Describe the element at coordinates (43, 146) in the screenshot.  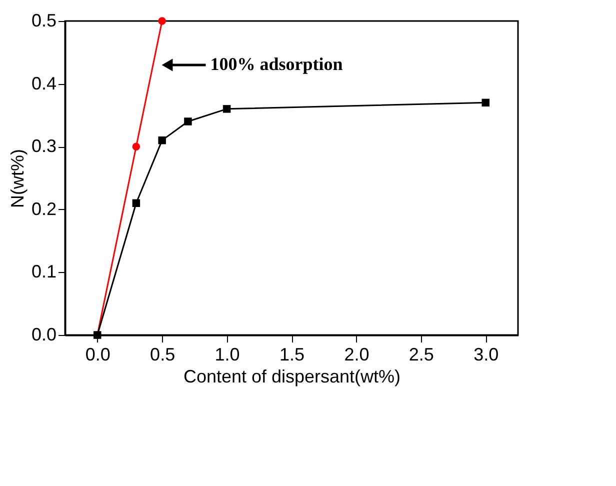
I see `y-tick-label: 0.3` at that location.